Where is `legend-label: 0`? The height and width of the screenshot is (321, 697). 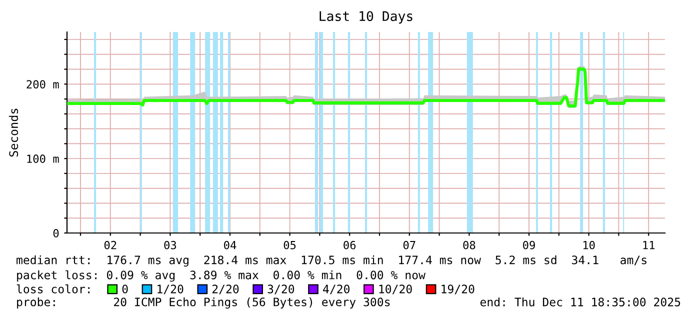
legend-label: 0 is located at coordinates (125, 289).